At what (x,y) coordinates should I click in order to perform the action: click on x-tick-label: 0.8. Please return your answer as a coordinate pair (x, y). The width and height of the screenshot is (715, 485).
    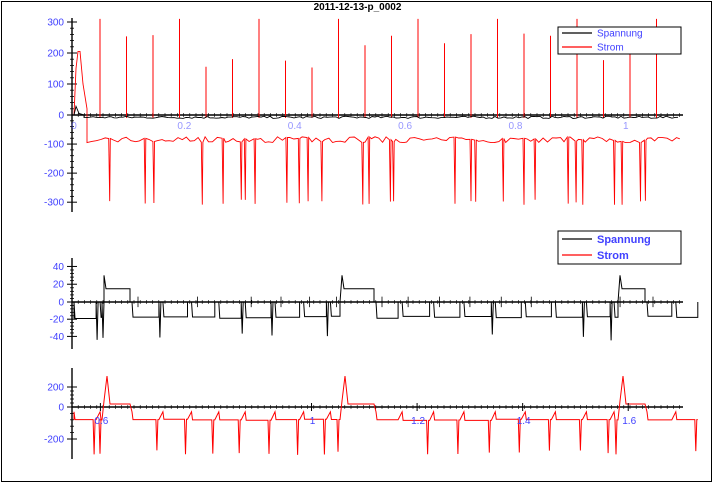
    Looking at the image, I should click on (516, 126).